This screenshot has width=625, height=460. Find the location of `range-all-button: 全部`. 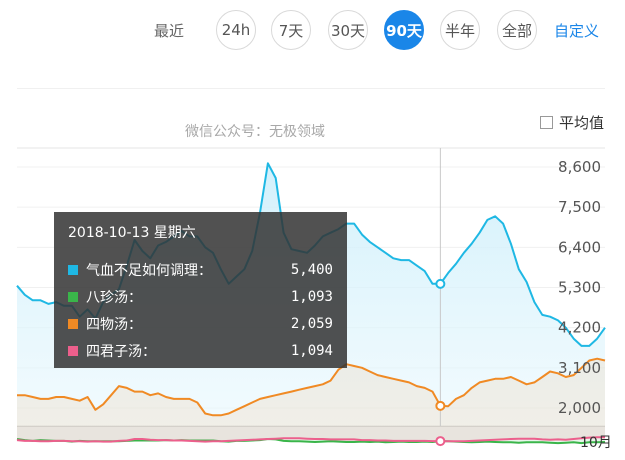

range-all-button: 全部 is located at coordinates (517, 30).